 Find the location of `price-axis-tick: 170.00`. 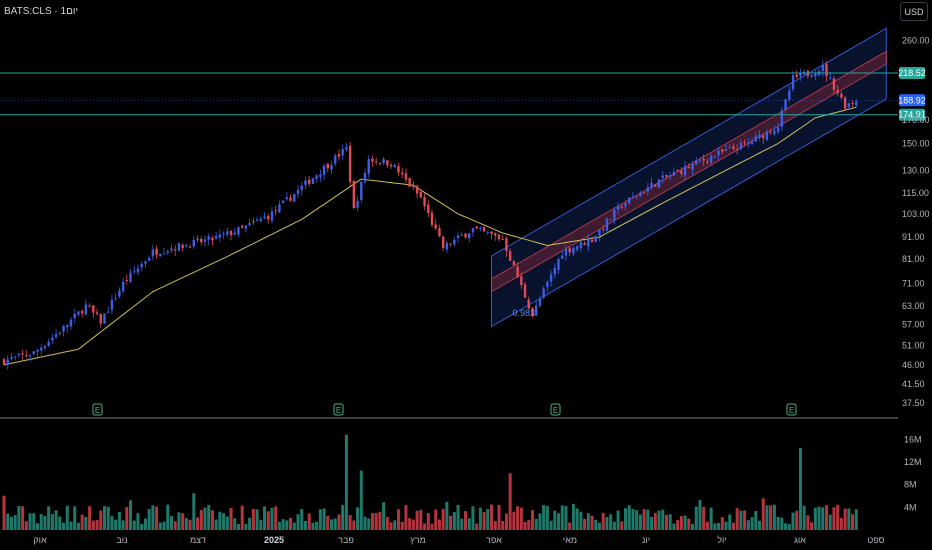

price-axis-tick: 170.00 is located at coordinates (916, 120).